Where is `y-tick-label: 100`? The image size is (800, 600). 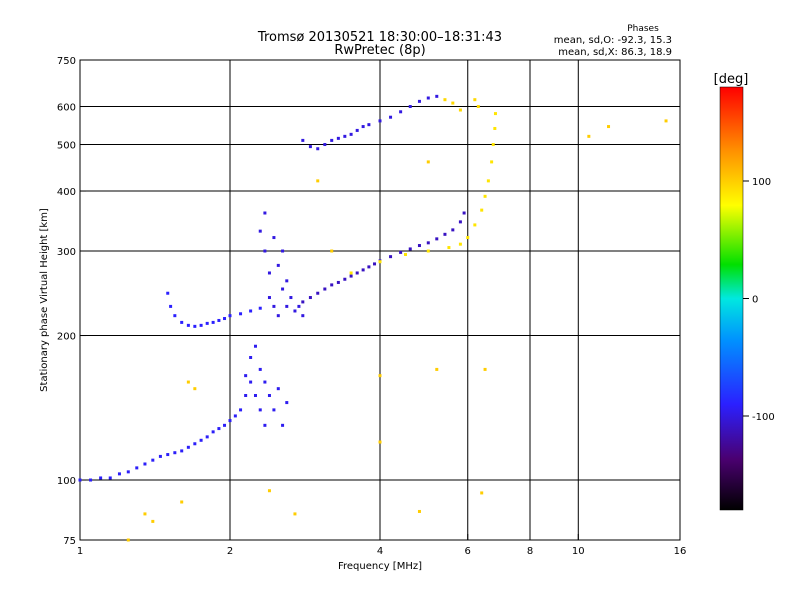 y-tick-label: 100 is located at coordinates (66, 481).